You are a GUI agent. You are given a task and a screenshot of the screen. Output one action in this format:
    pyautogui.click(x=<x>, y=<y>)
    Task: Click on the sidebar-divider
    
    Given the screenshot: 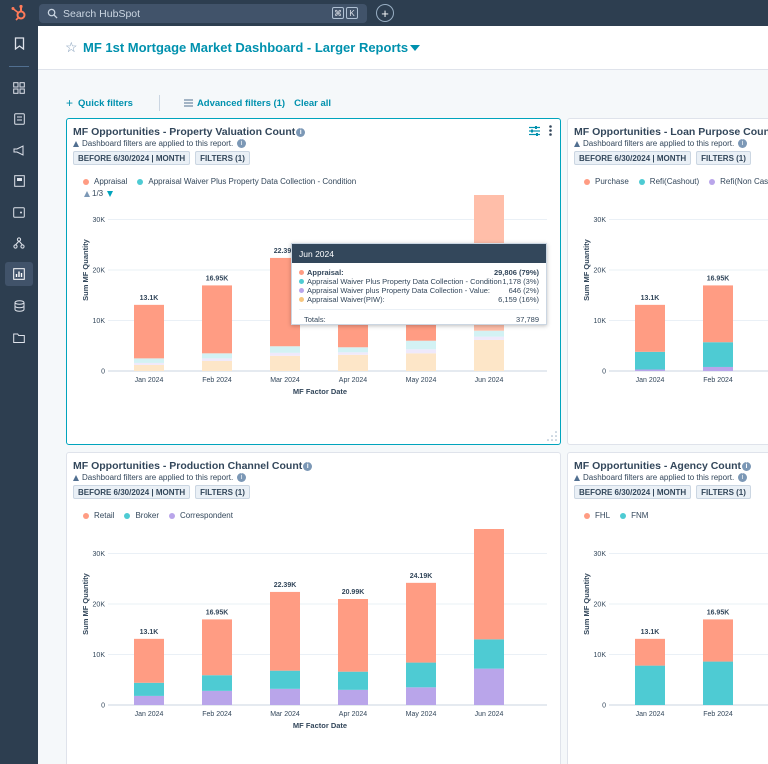 What is the action you would take?
    pyautogui.click(x=19, y=66)
    